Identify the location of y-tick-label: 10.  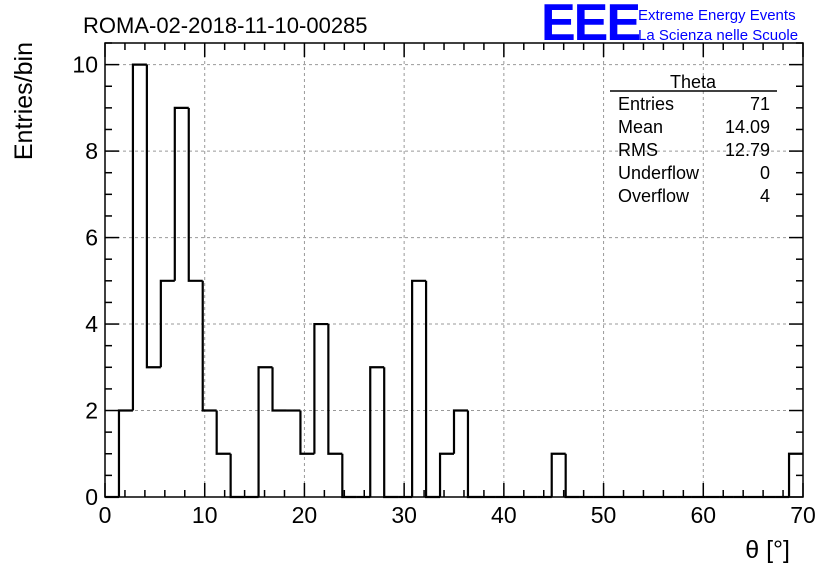
(85, 65).